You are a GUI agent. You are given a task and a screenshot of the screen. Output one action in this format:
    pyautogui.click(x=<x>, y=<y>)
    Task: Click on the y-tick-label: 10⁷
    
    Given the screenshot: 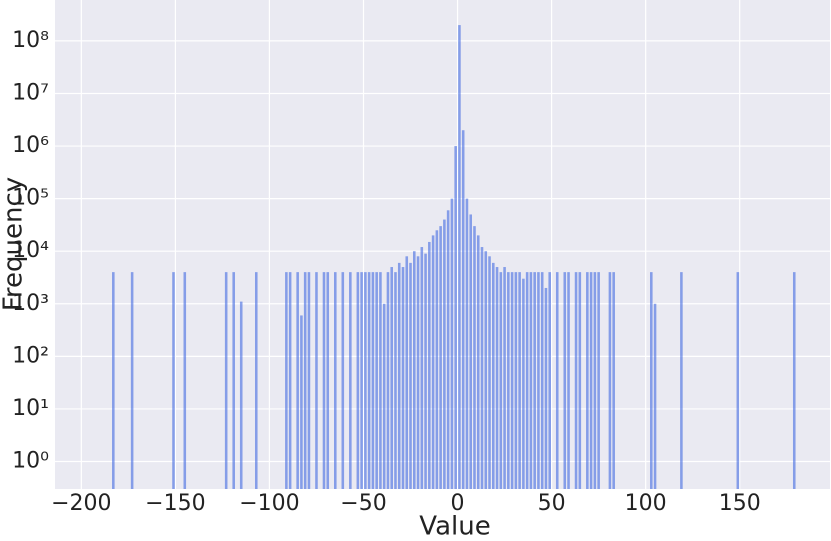 What is the action you would take?
    pyautogui.click(x=30, y=92)
    